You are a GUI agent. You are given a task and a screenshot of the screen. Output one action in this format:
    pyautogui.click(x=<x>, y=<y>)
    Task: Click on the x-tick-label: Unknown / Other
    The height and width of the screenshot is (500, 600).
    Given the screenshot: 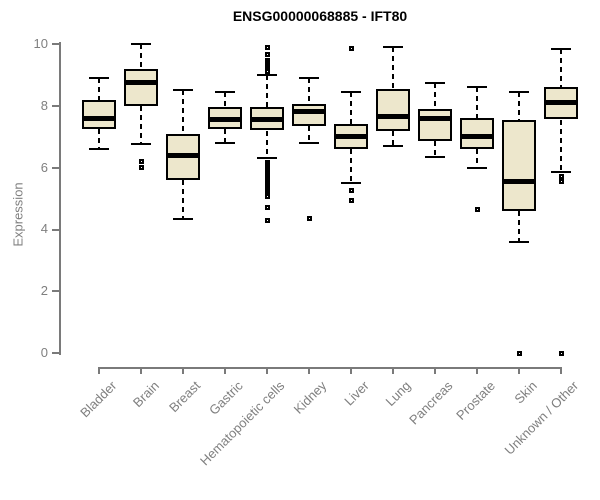 What is the action you would take?
    pyautogui.click(x=542, y=418)
    